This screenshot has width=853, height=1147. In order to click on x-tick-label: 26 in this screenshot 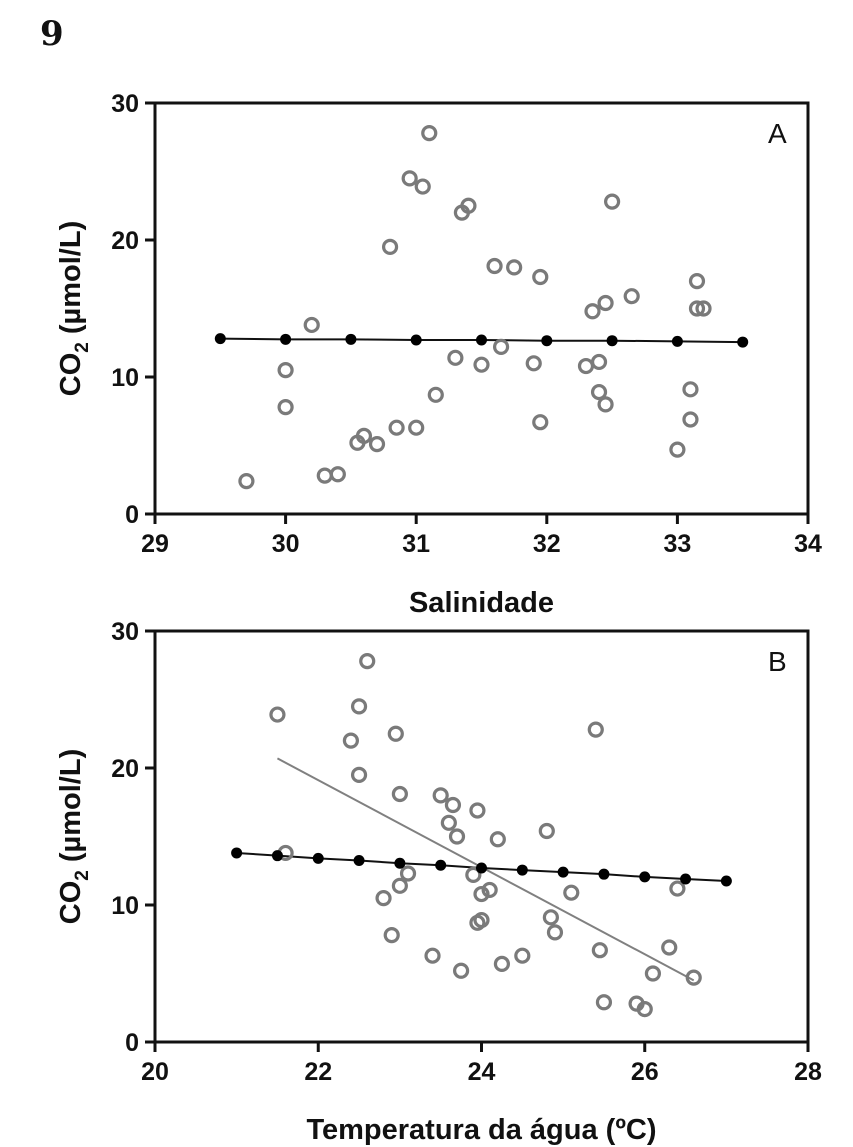, I will do `click(645, 1072)`.